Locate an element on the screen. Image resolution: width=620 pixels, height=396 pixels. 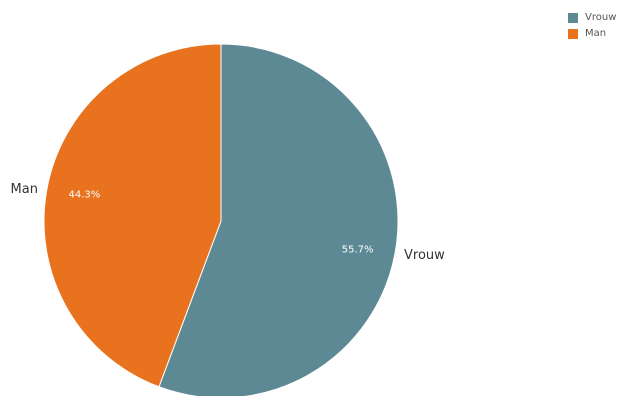
legend-item-man: Man is located at coordinates (592, 34).